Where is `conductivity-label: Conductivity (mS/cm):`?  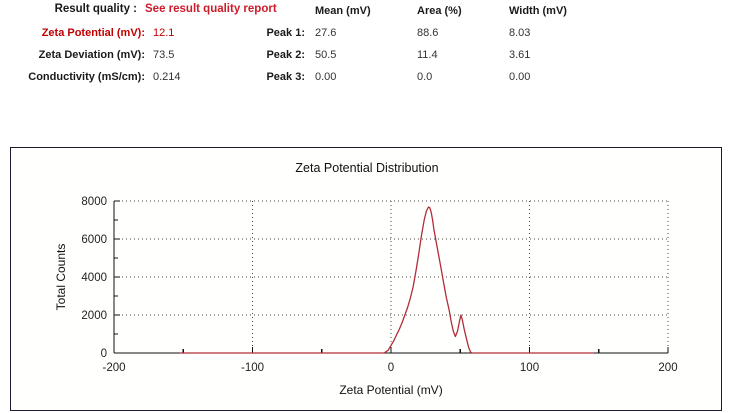 conductivity-label: Conductivity (mS/cm): is located at coordinates (86, 77).